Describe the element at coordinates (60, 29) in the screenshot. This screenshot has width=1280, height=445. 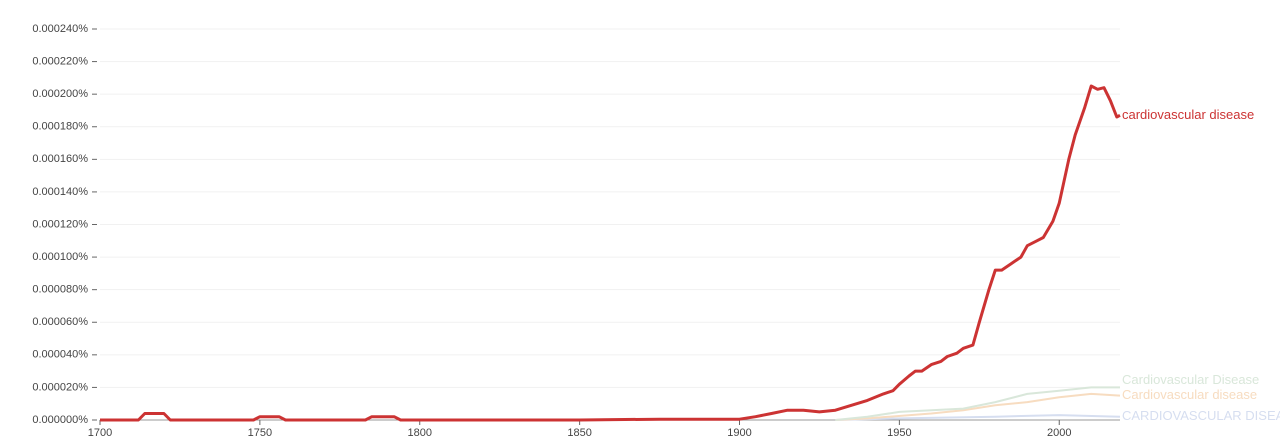
I see `y-tick-label: 0.000240%` at that location.